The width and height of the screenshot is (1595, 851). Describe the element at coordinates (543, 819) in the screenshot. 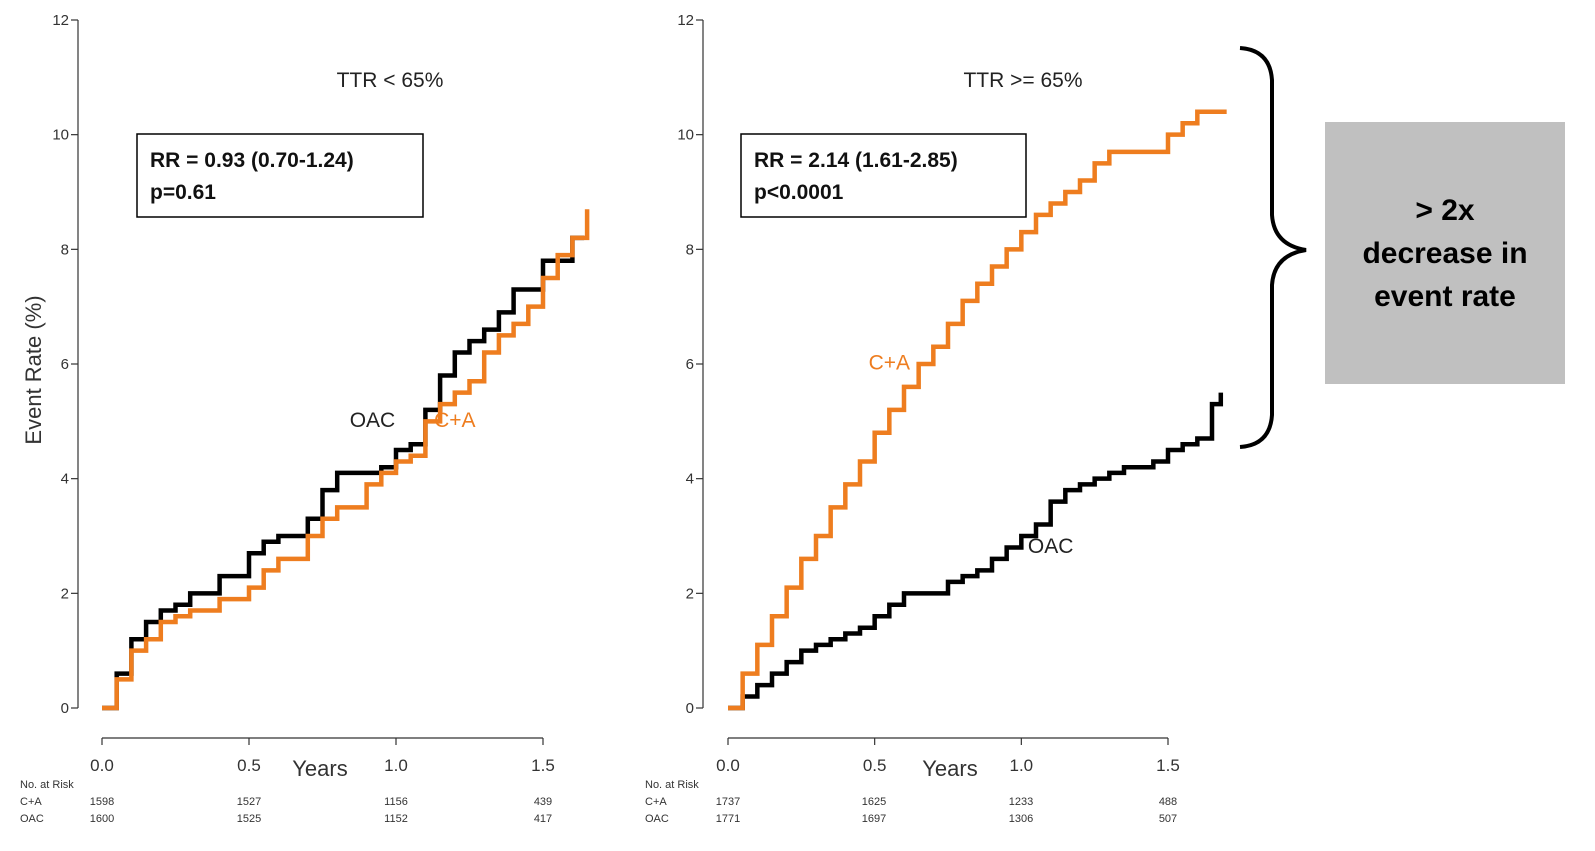

I see `at-risk-value: 417` at that location.